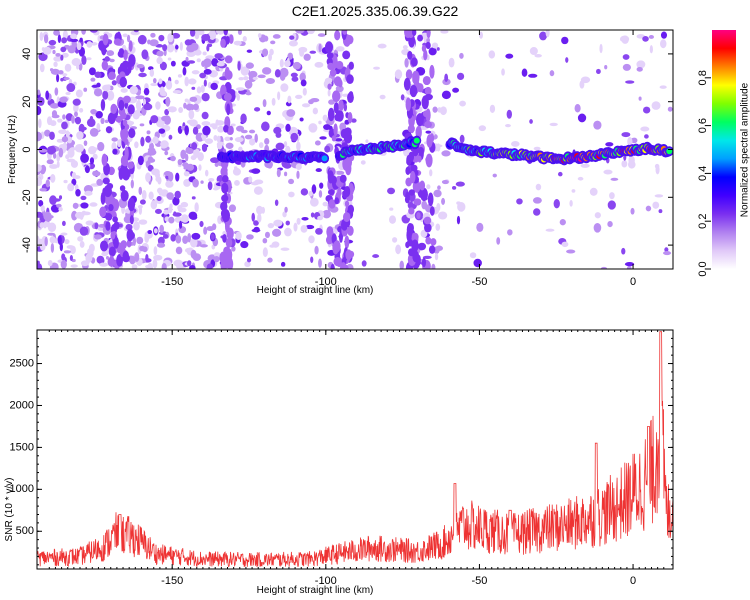  What do you see at coordinates (22, 405) in the screenshot?
I see `y-tick-label: 2000` at bounding box center [22, 405].